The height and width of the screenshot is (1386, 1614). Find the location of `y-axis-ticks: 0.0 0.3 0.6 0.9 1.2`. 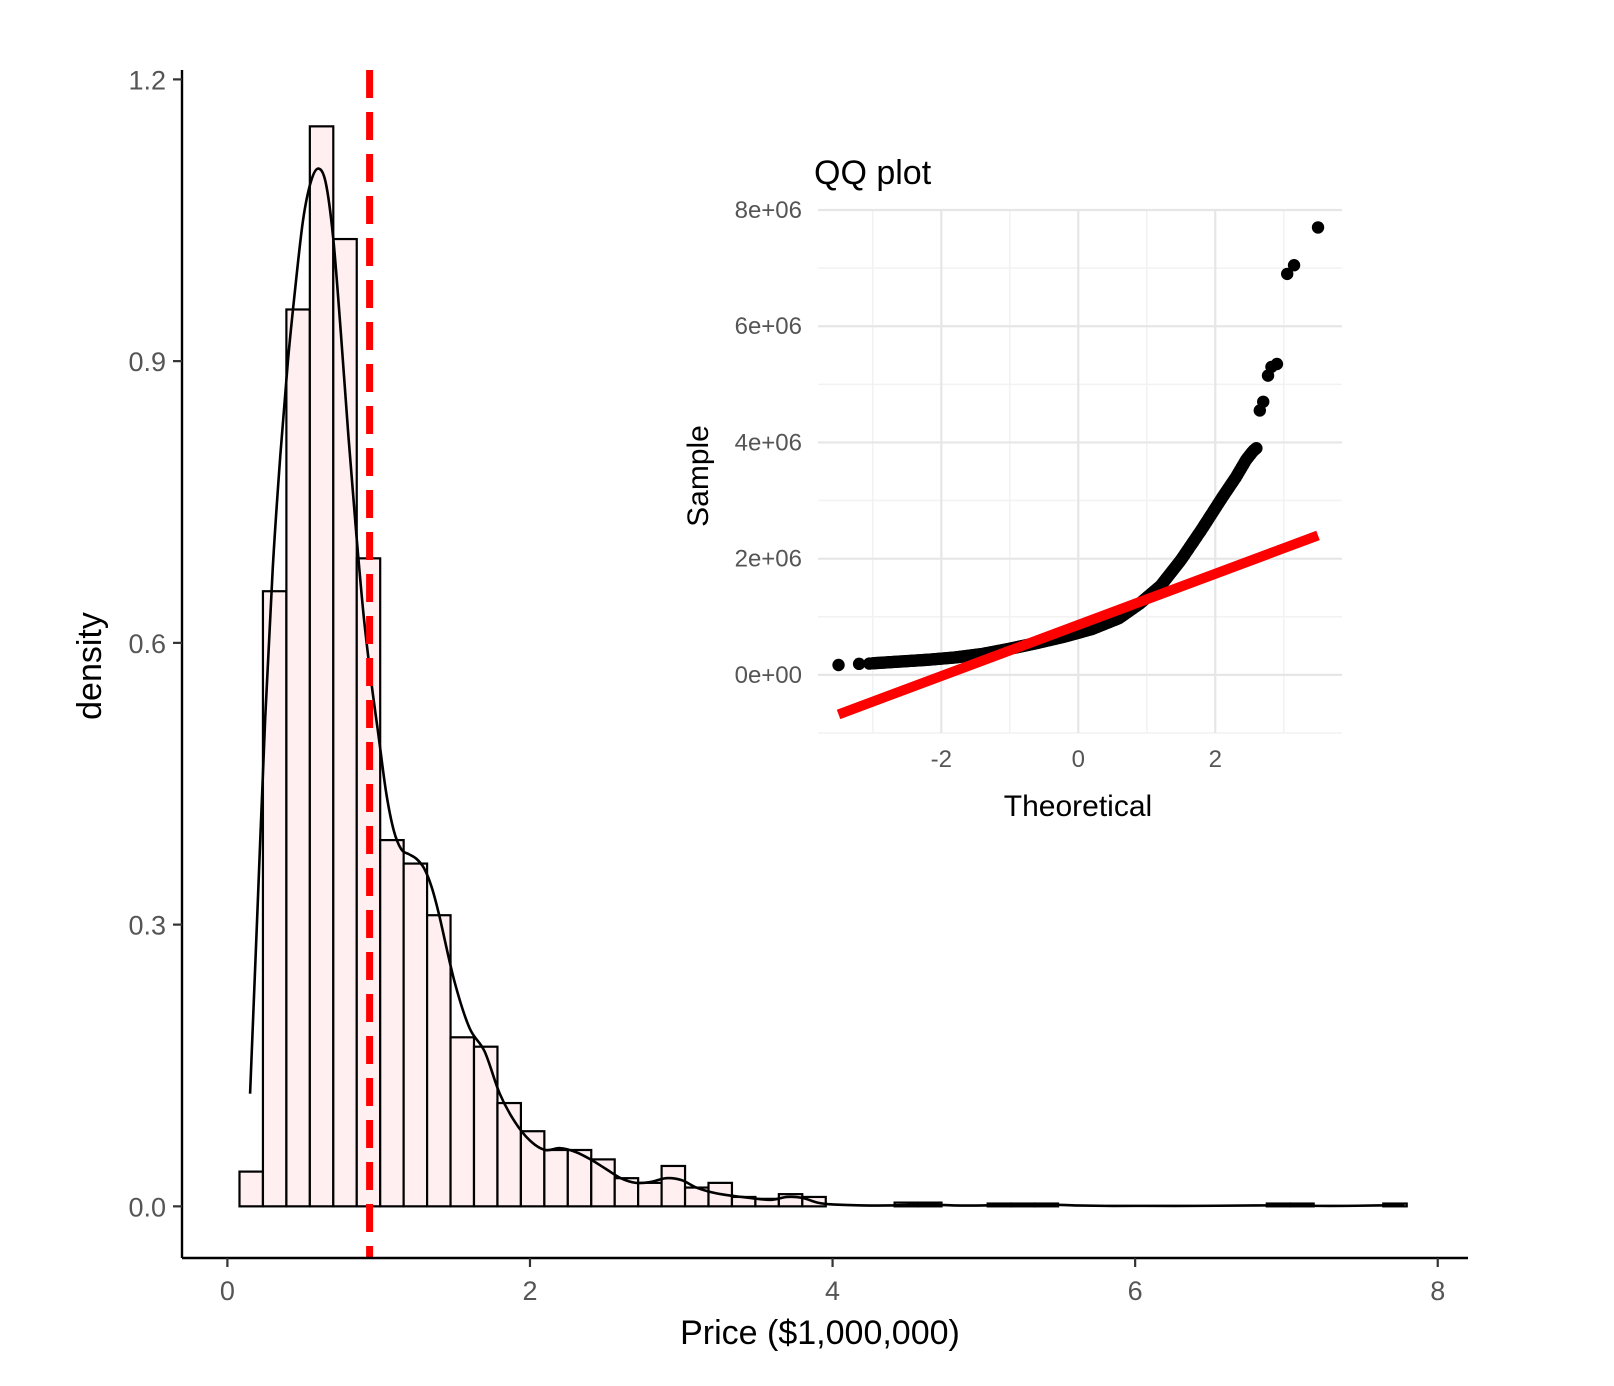

y-axis-ticks: 0.0 0.3 0.6 0.9 1.2 is located at coordinates (155, 643).